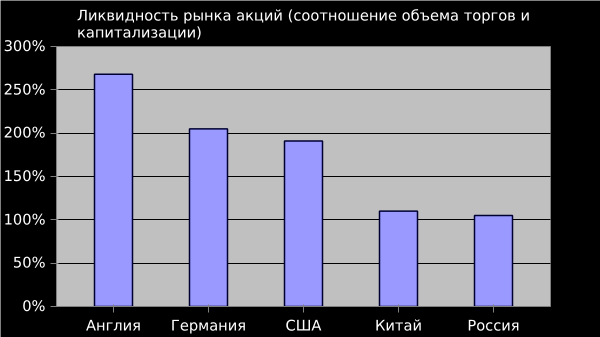 The width and height of the screenshot is (600, 337). What do you see at coordinates (304, 326) in the screenshot?
I see `x-tick-label: США` at bounding box center [304, 326].